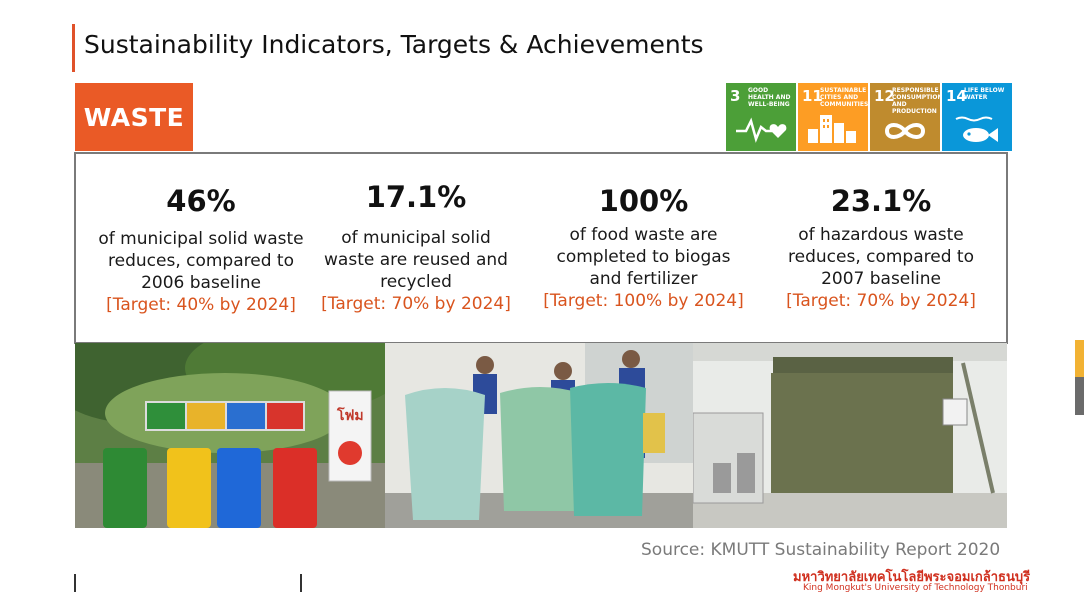 The image size is (1084, 606). I want to click on stat-desc-line: 2006 baseline, so click(201, 283).